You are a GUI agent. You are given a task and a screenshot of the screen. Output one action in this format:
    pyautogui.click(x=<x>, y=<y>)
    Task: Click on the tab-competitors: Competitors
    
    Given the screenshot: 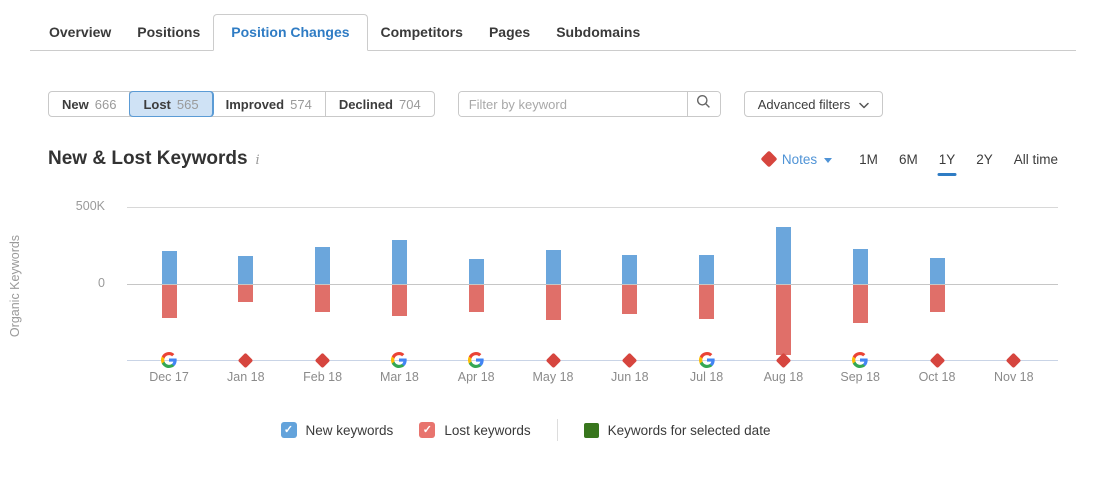 What is the action you would take?
    pyautogui.click(x=421, y=32)
    